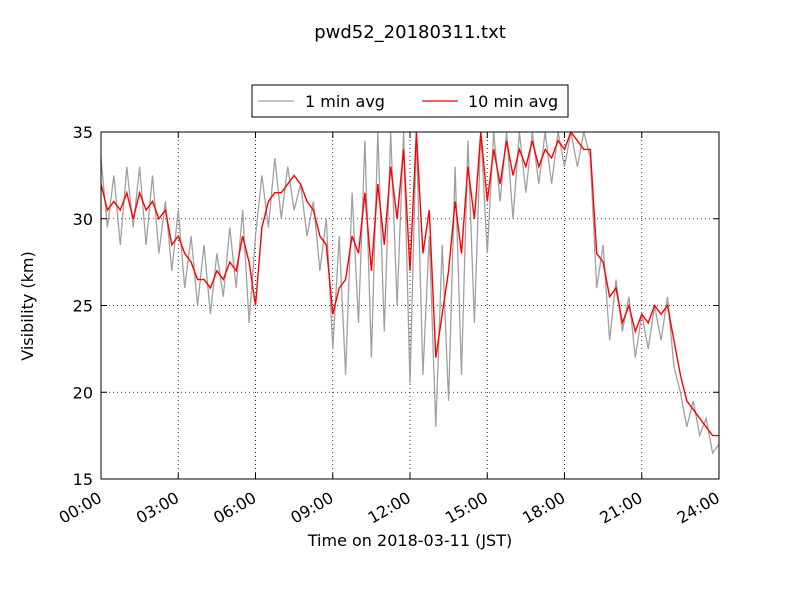 The height and width of the screenshot is (600, 800). What do you see at coordinates (83, 132) in the screenshot?
I see `y-tick-label: 35` at bounding box center [83, 132].